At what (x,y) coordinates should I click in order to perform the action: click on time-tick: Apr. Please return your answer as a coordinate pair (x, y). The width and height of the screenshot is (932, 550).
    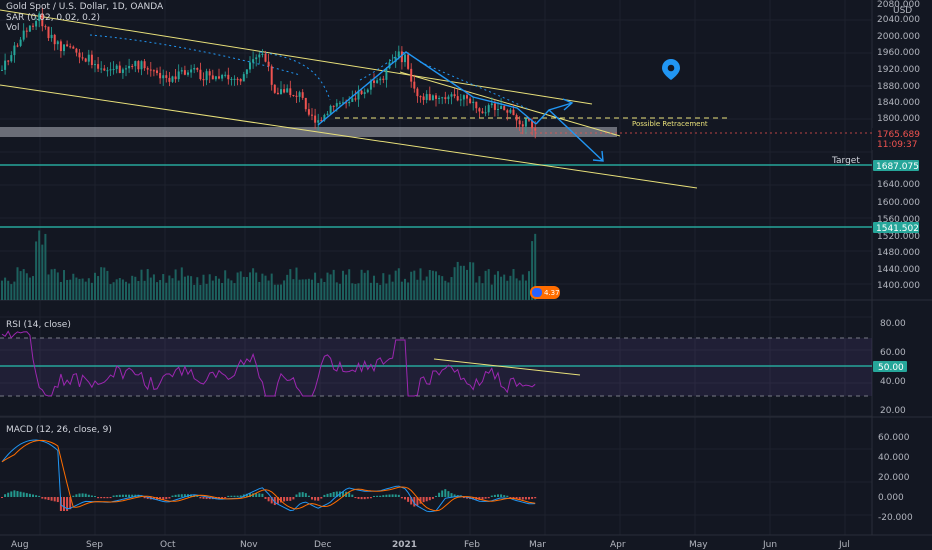
    Looking at the image, I should click on (618, 545).